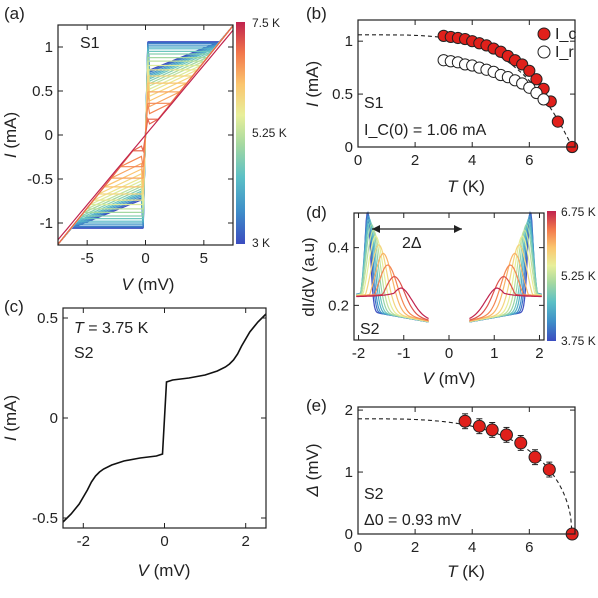 The image size is (598, 598). I want to click on d-y-axis-label: dI/dV (a.u), so click(308, 276).